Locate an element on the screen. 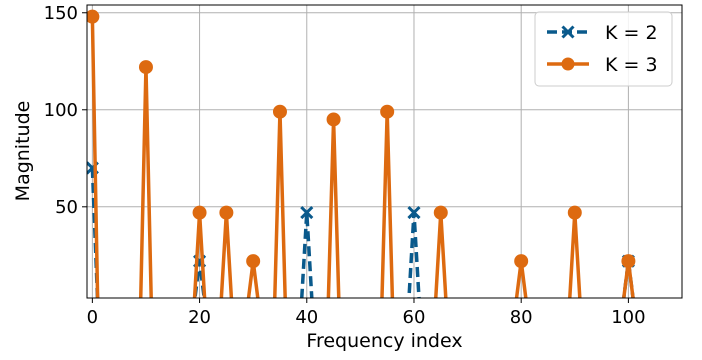 This screenshot has width=702, height=360. x-tick-label: 0 is located at coordinates (92, 317).